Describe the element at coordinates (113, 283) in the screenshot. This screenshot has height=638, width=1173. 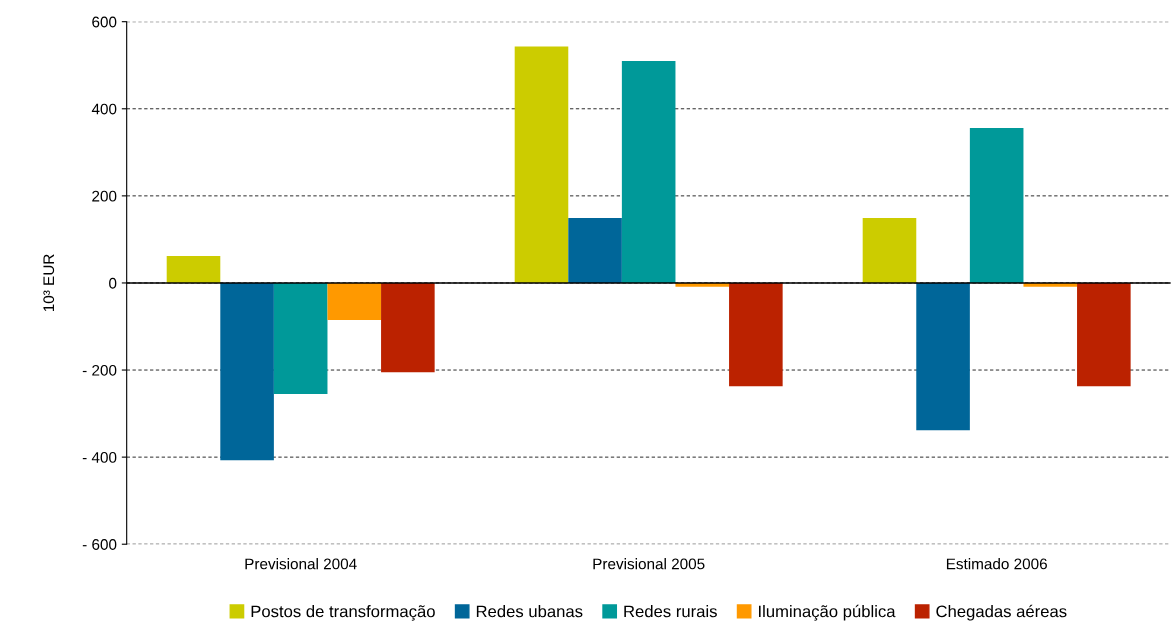
I see `y-tick-label: 0` at that location.